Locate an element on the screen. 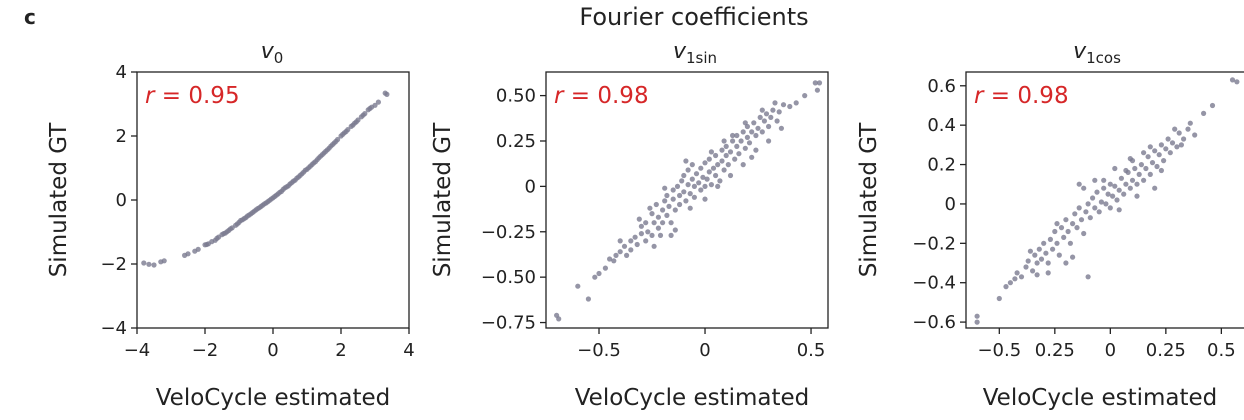 The width and height of the screenshot is (1244, 420). y-tick-label: −0.25 is located at coordinates (508, 232).